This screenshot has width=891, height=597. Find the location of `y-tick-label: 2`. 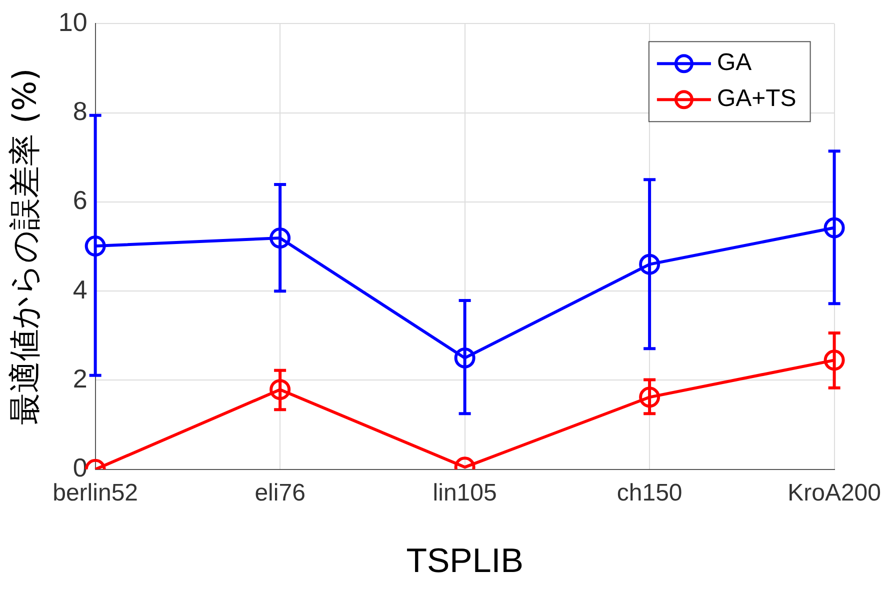

y-tick-label: 2 is located at coordinates (80, 378).